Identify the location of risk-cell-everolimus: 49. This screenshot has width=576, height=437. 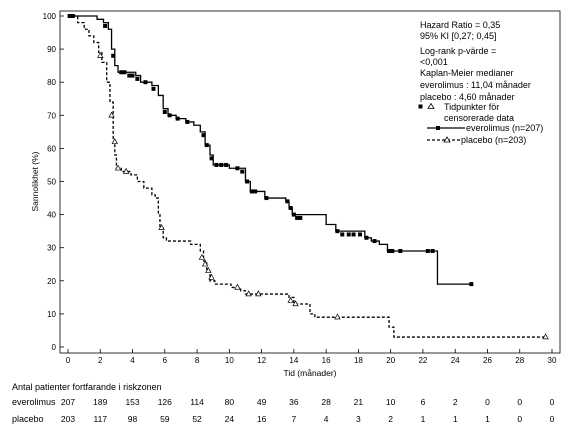
(262, 402).